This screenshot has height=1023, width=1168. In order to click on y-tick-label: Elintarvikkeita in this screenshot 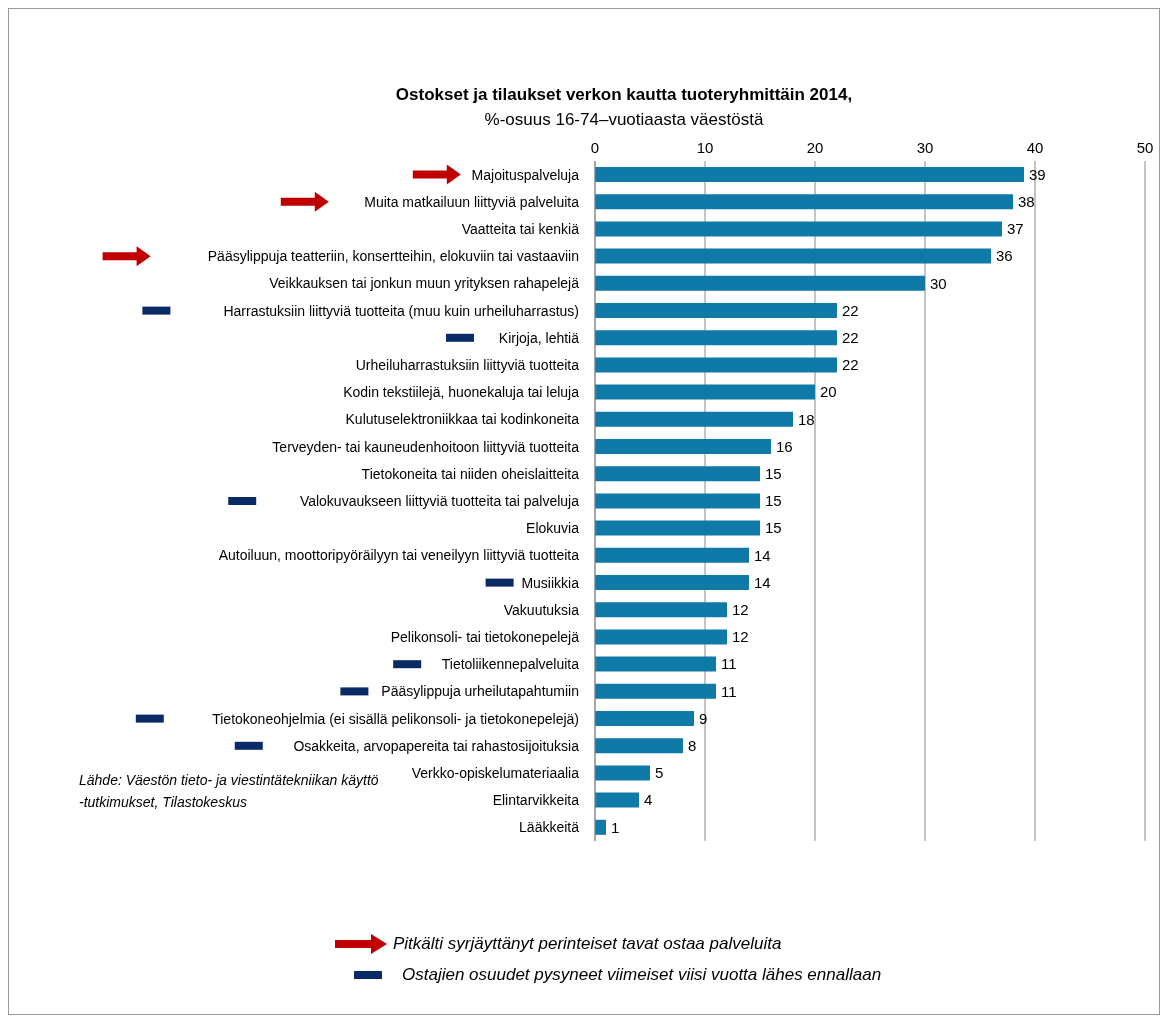, I will do `click(536, 800)`.